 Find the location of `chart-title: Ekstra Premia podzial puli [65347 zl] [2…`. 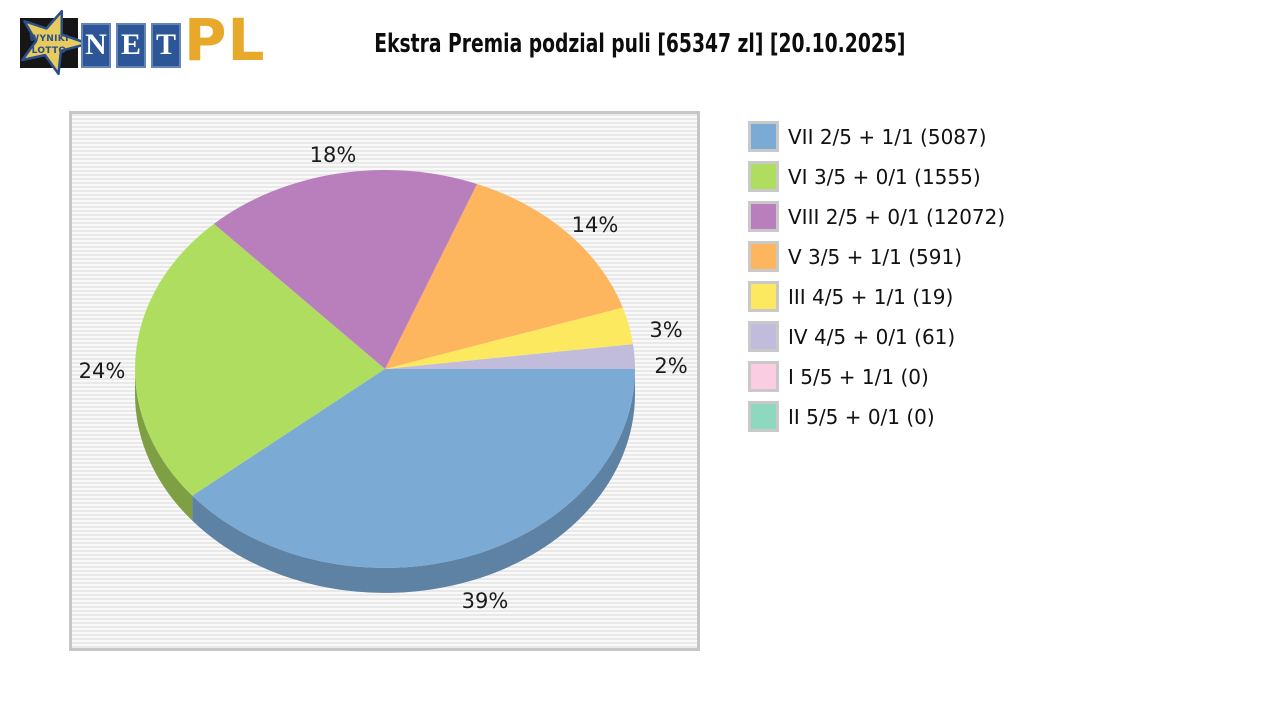

chart-title: Ekstra Premia podzial puli [65347 zl] [2… is located at coordinates (640, 44).